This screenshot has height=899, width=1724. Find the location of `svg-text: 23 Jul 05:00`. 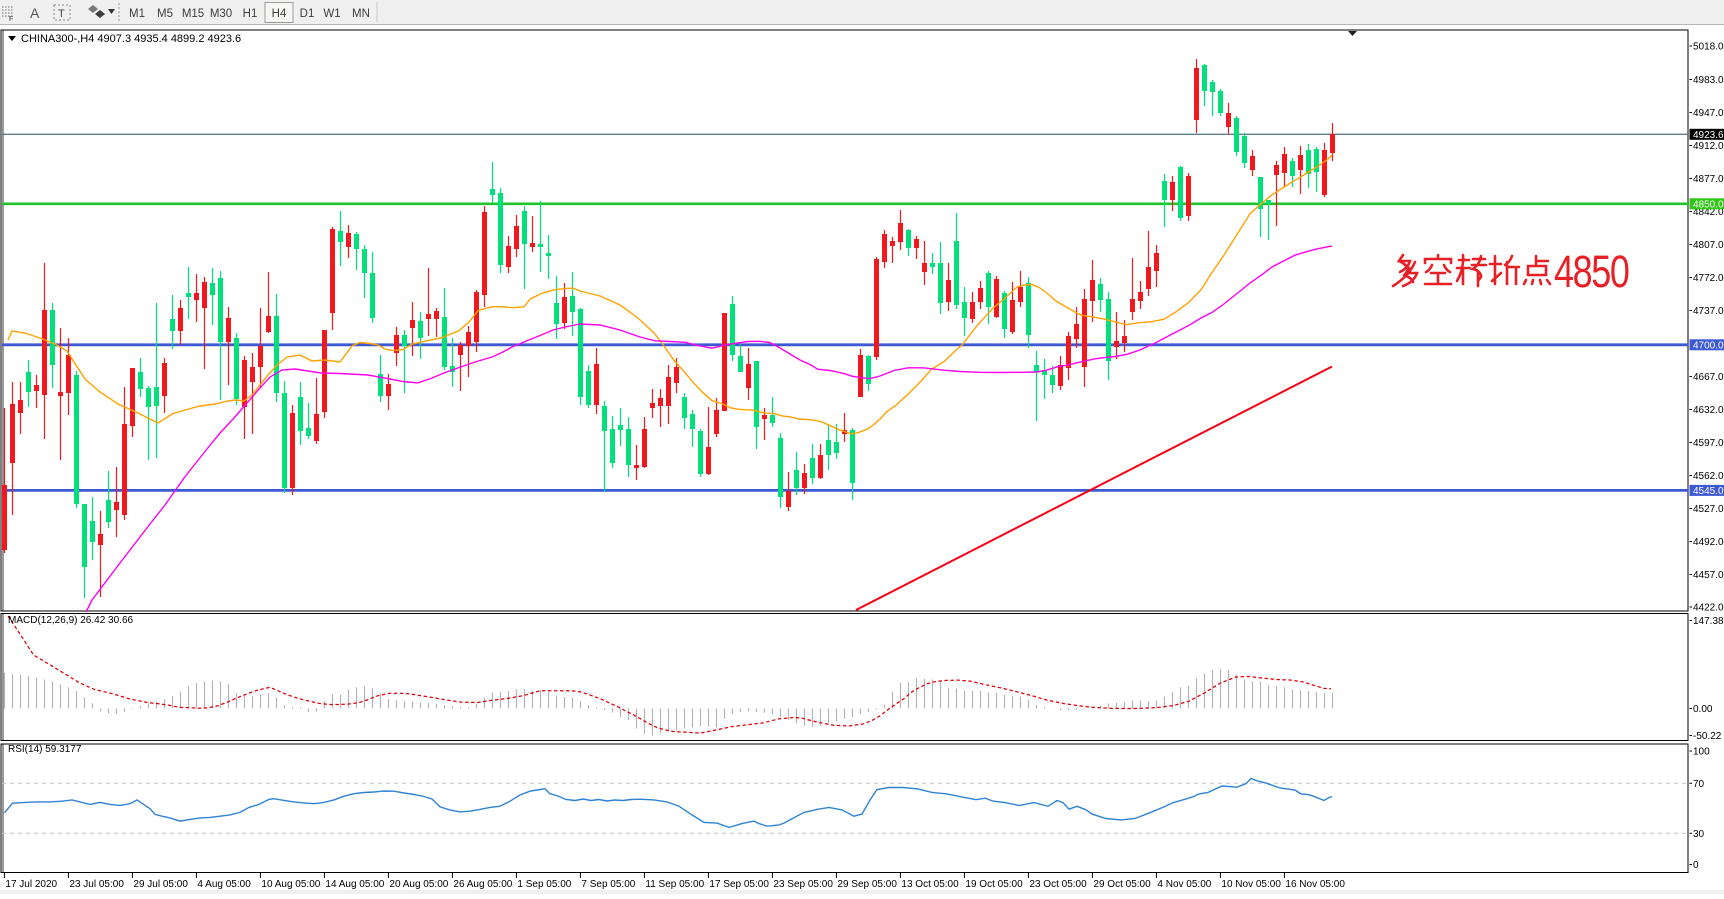

svg-text: 23 Jul 05:00 is located at coordinates (96, 884).